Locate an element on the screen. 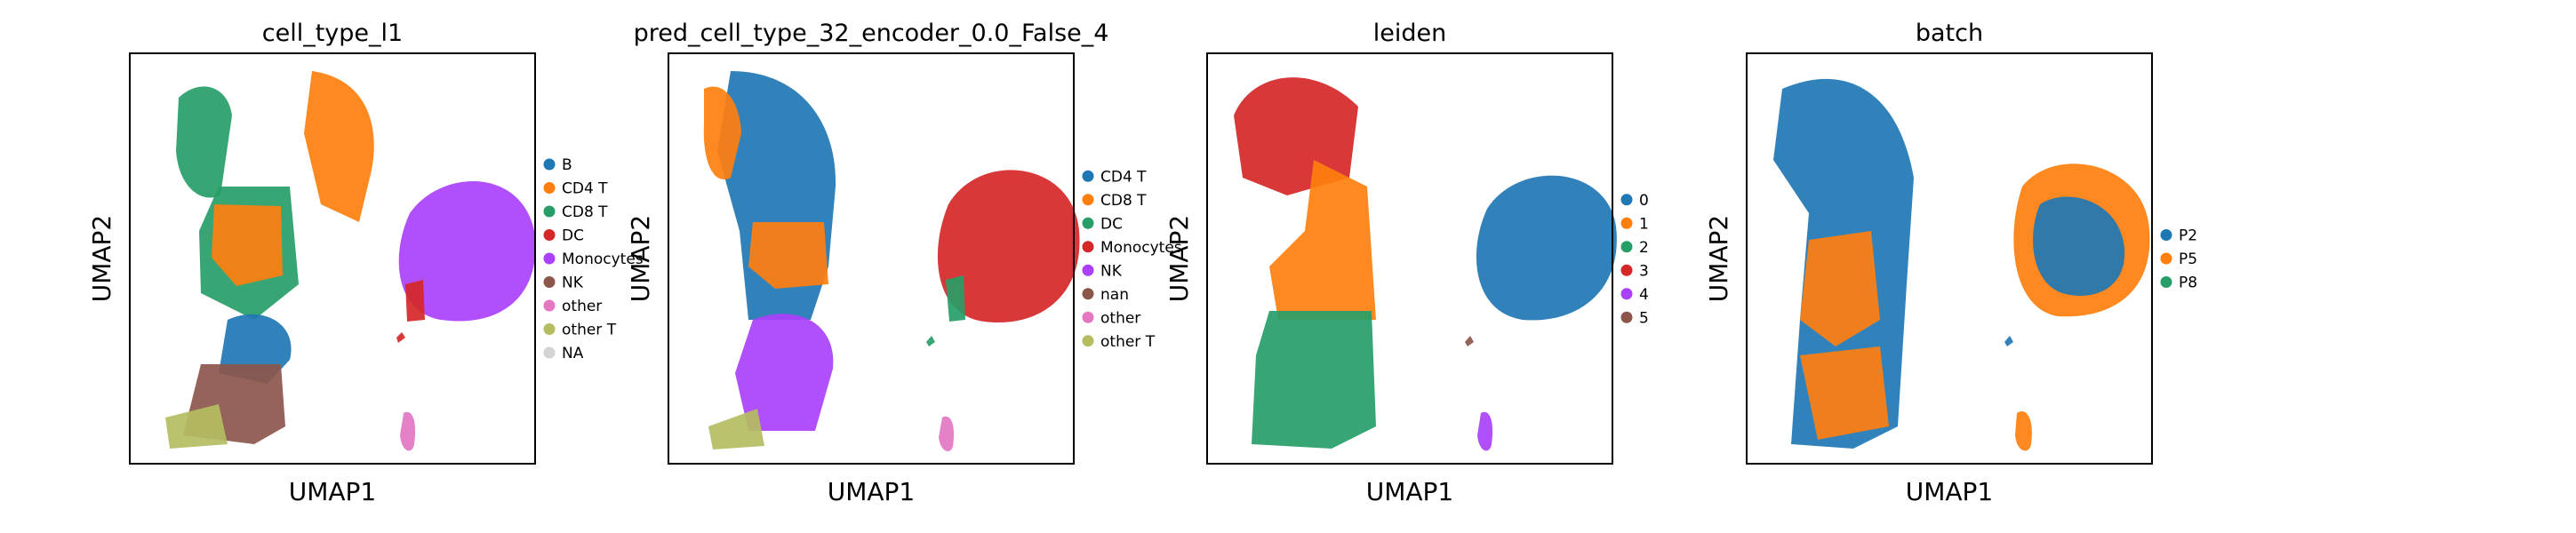 This screenshot has height=533, width=2576. panel-title: cell_type_l1 is located at coordinates (332, 33).